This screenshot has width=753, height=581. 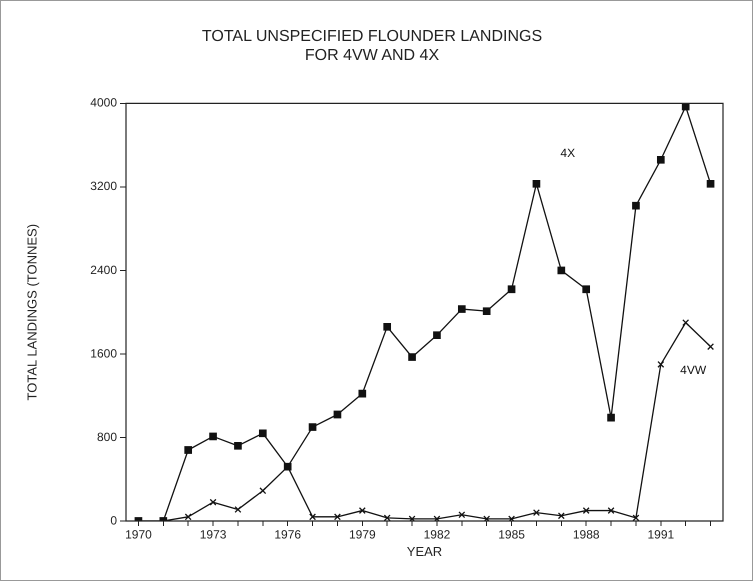 I want to click on y-tick-label: 0, so click(x=114, y=520).